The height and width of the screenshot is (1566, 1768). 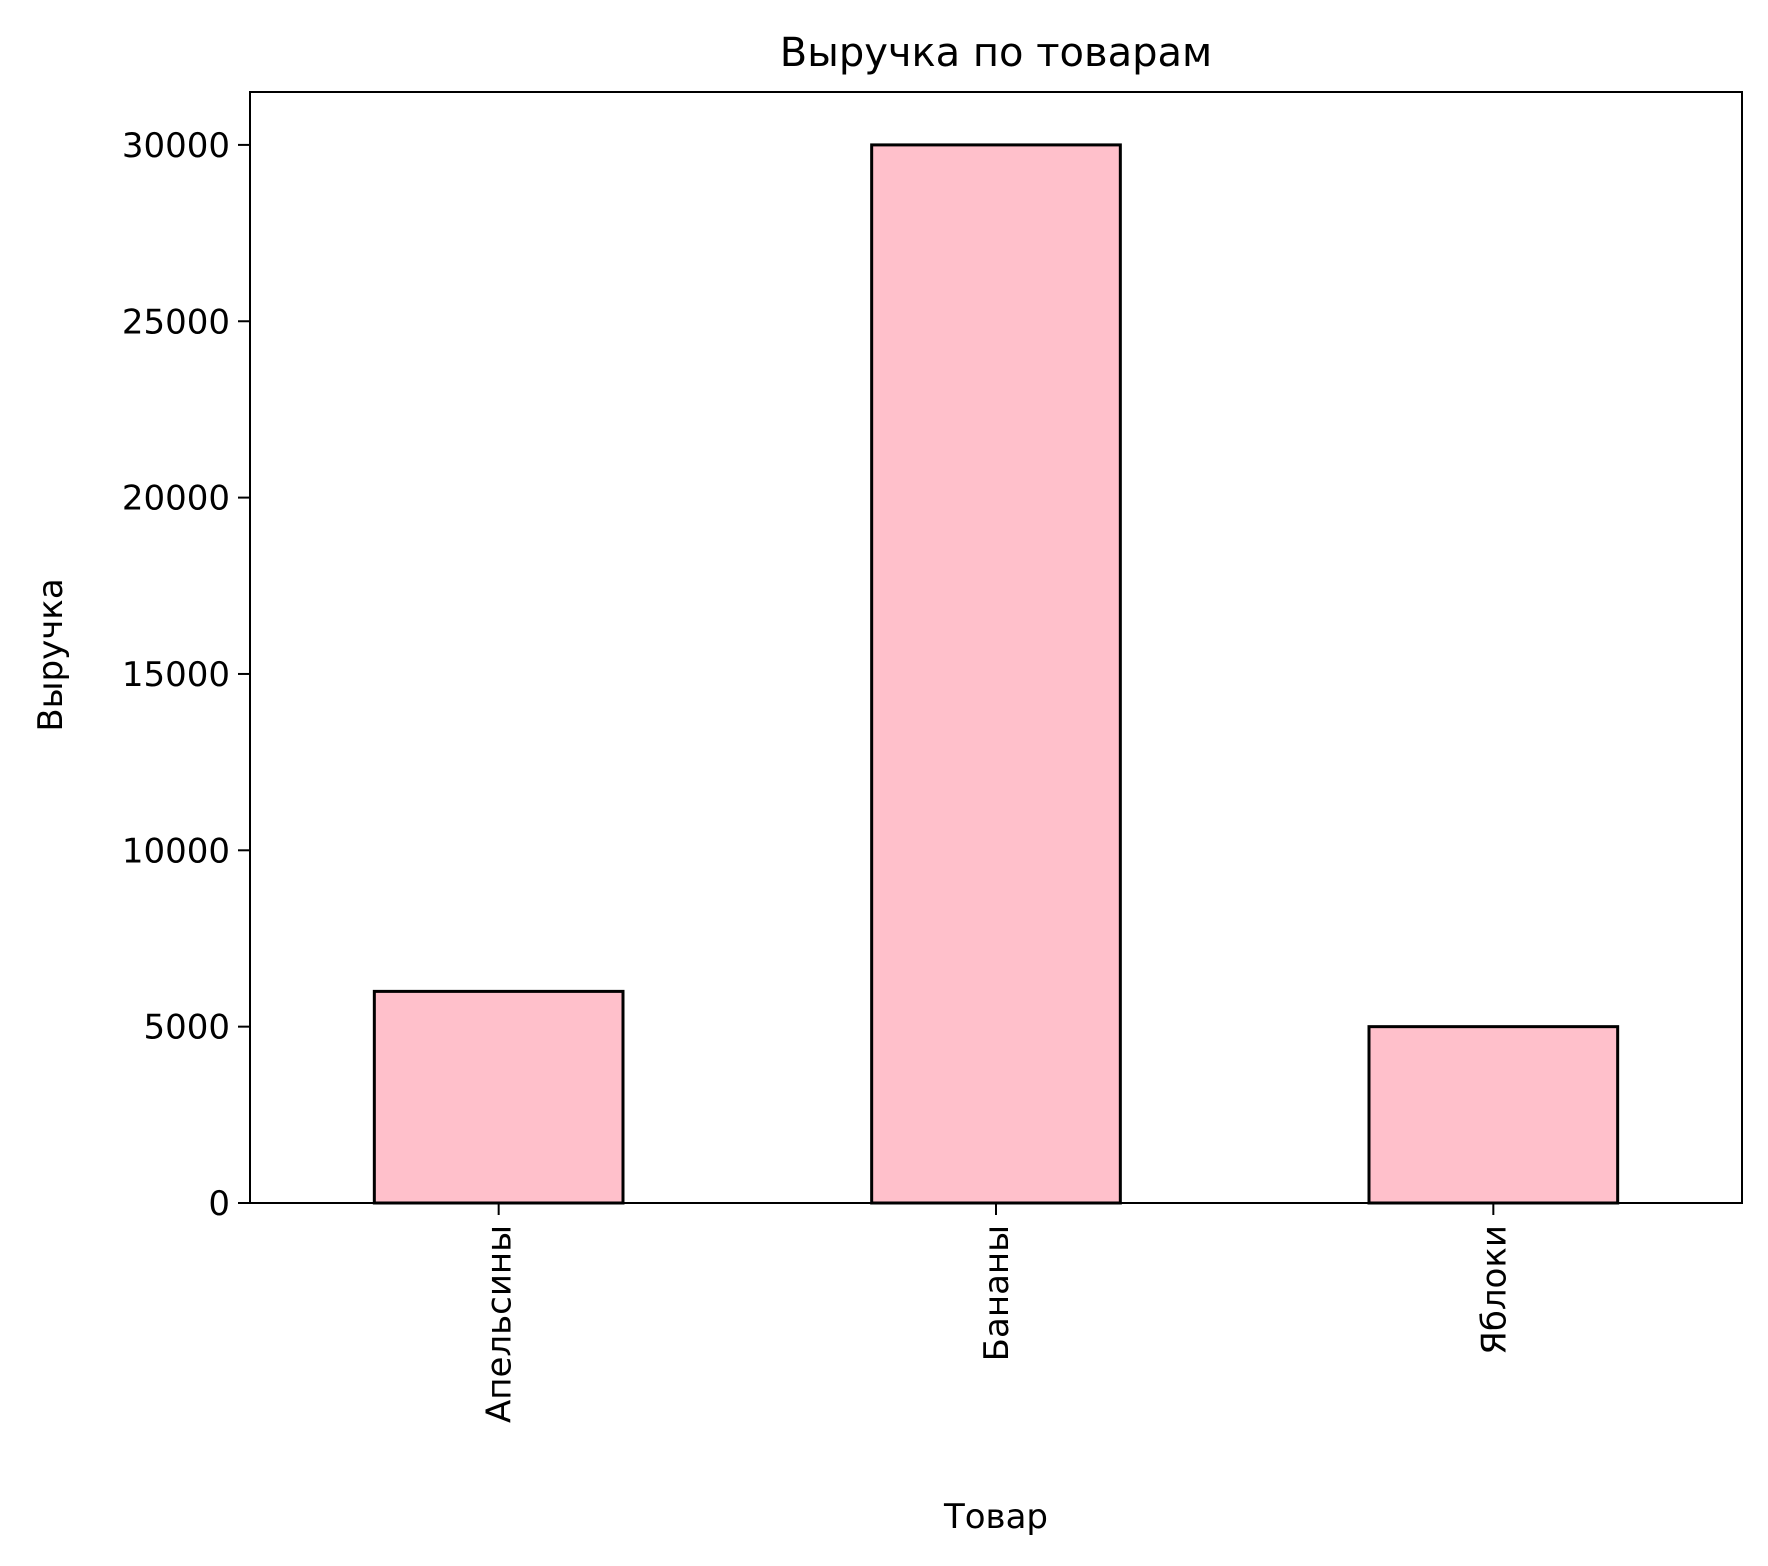 I want to click on y-tick-label: 15000, so click(x=176, y=675).